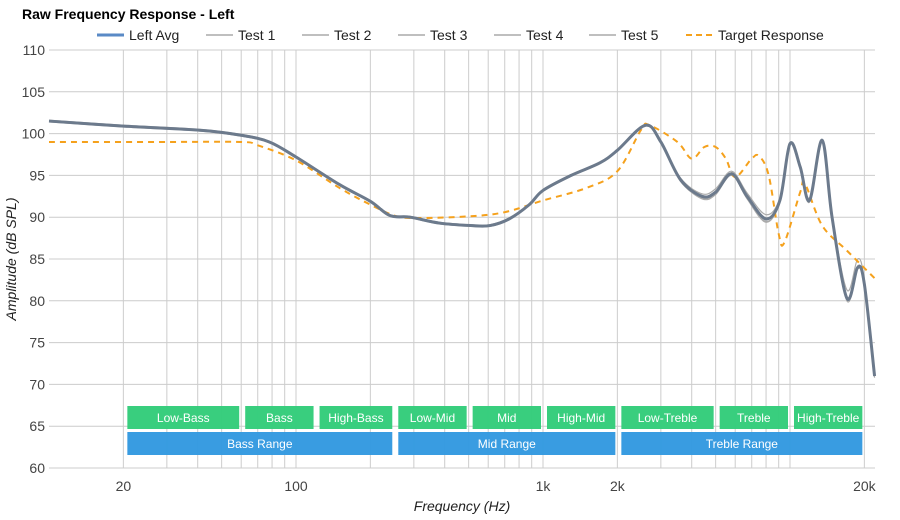  What do you see at coordinates (545, 35) in the screenshot?
I see `legend-label: Test 4` at bounding box center [545, 35].